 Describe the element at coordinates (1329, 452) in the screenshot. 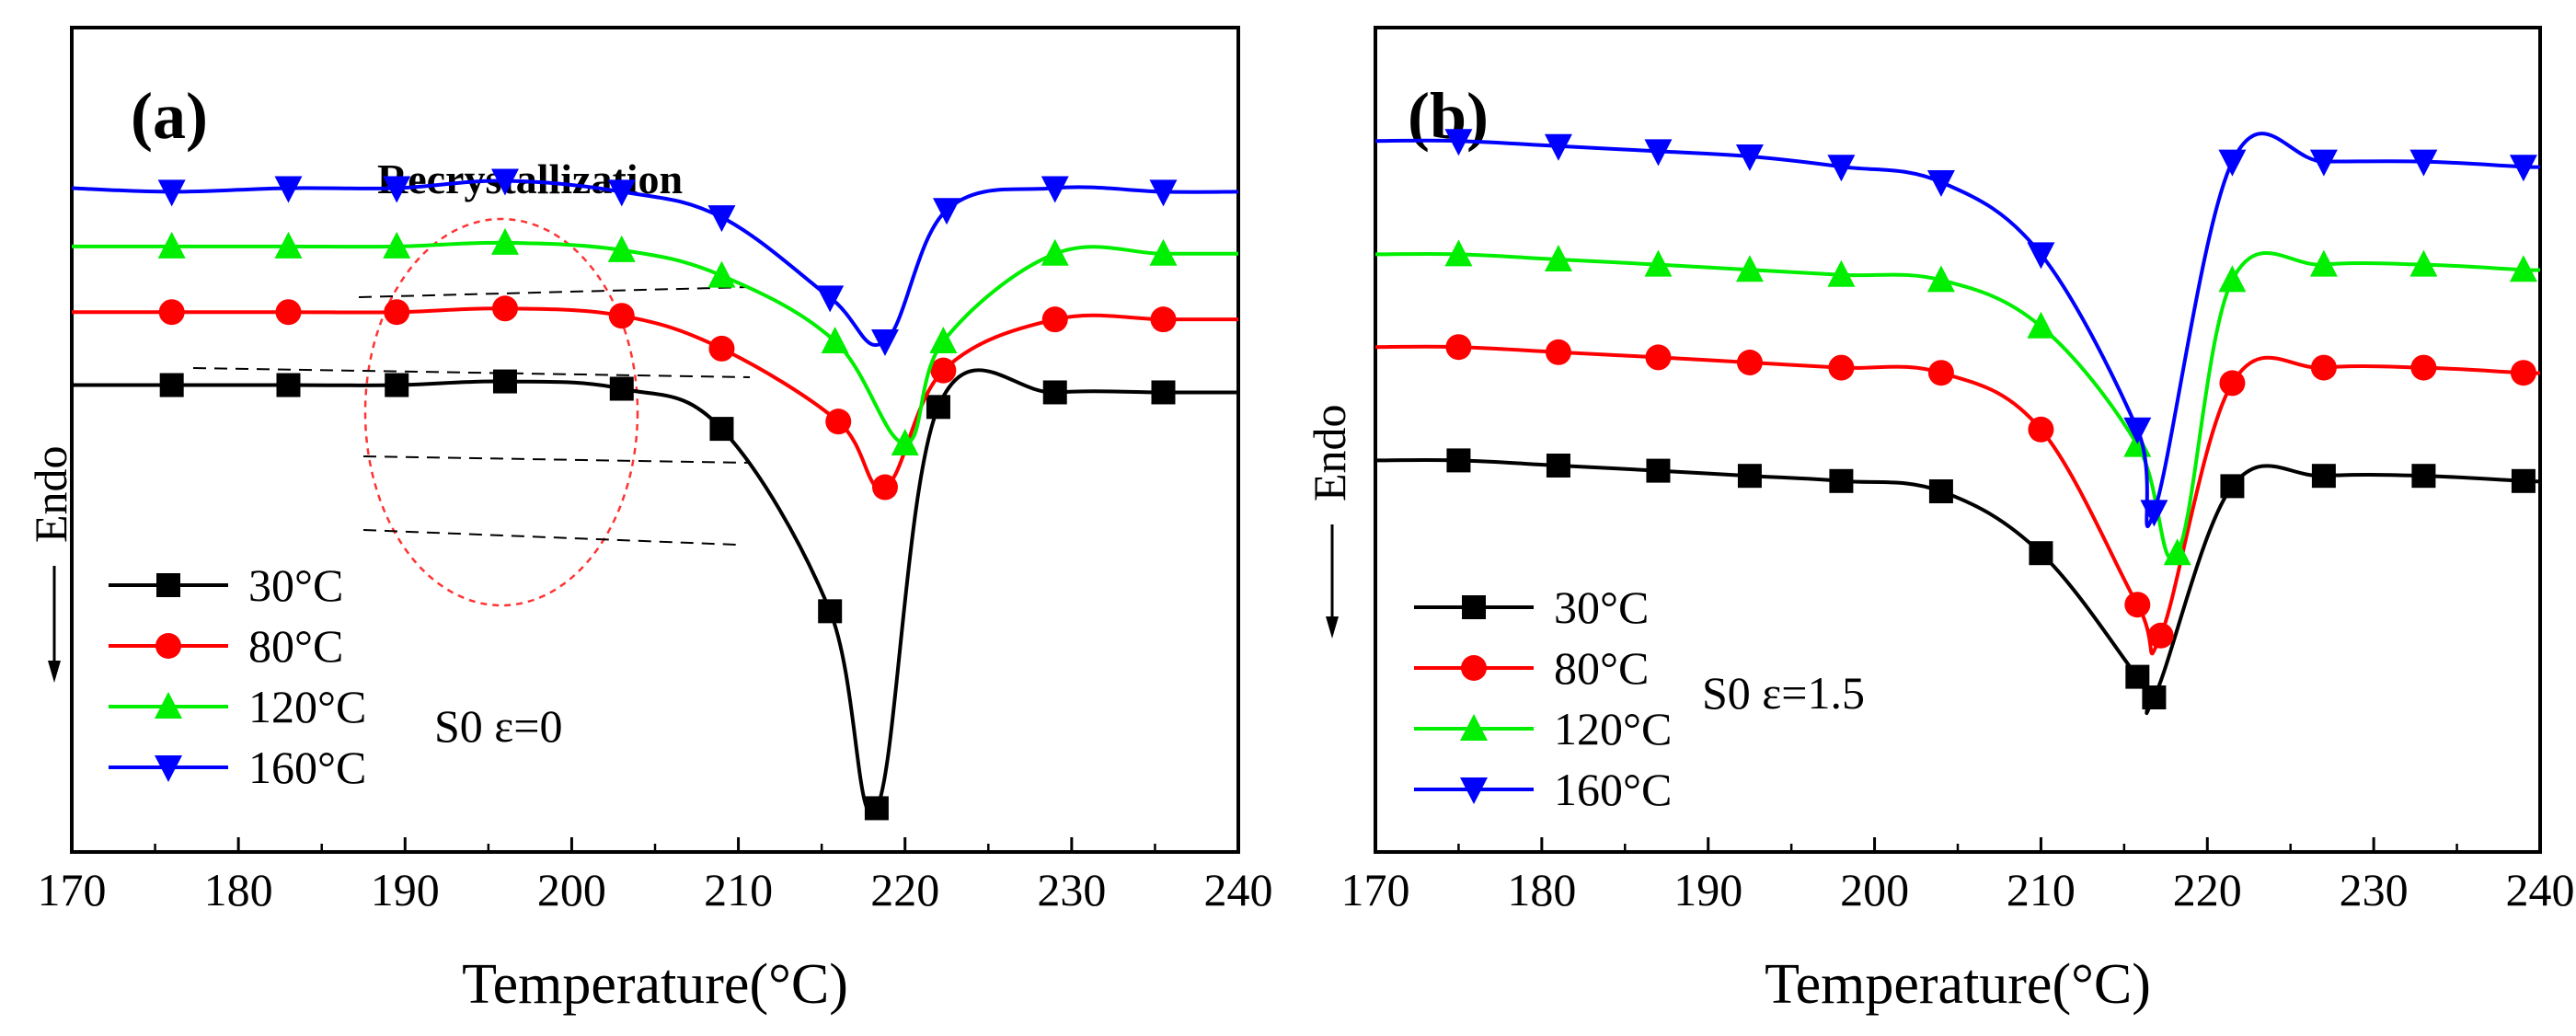

I see `panel-b-endo-label: Endo` at that location.